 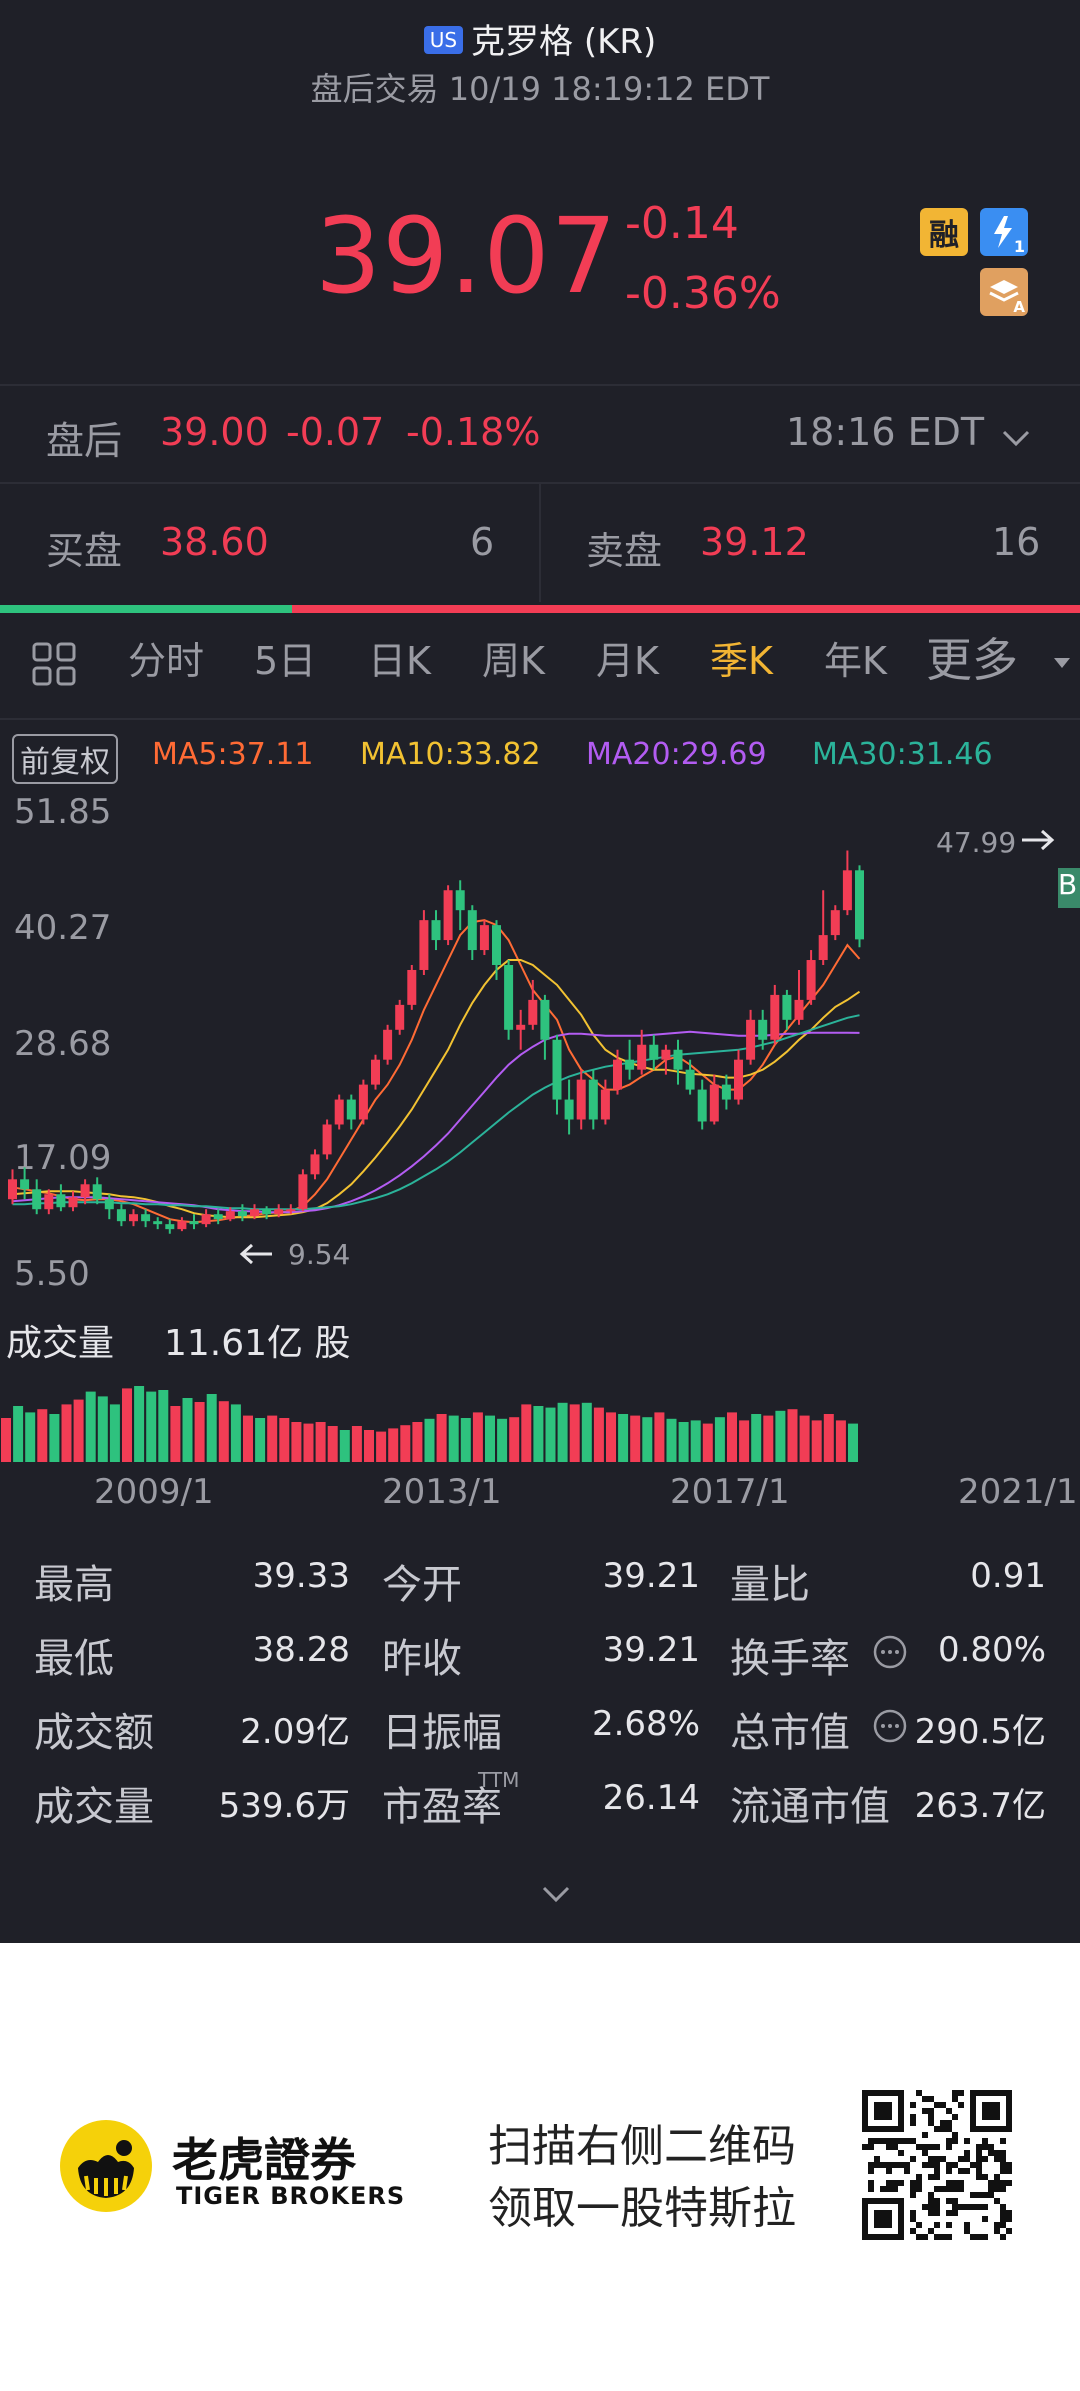 What do you see at coordinates (54, 664) in the screenshot?
I see `grid-icon` at bounding box center [54, 664].